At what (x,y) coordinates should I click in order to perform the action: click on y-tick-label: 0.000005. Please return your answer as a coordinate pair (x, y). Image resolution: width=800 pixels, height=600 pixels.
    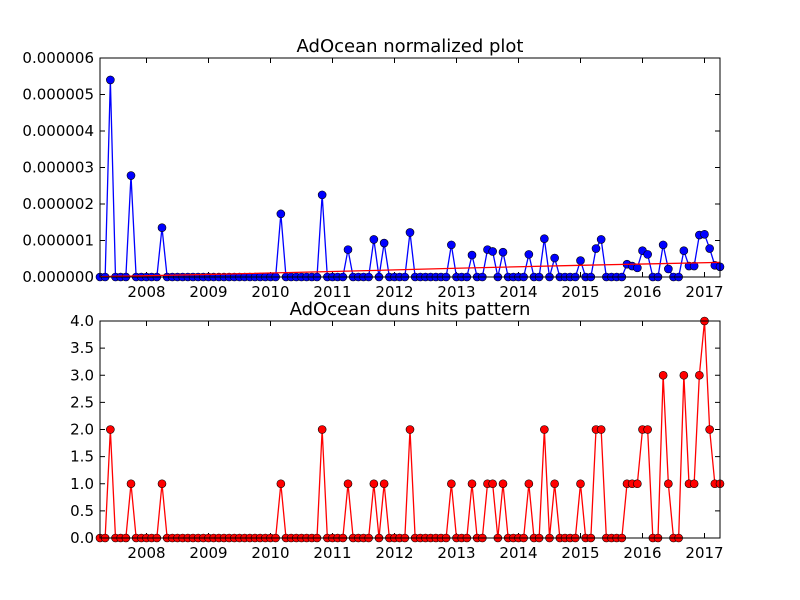
    Looking at the image, I should click on (58, 95).